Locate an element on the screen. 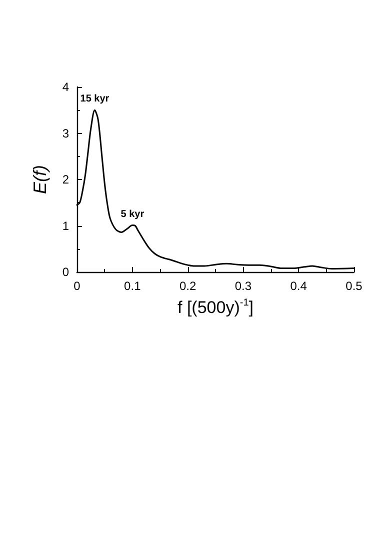 Image resolution: width=374 pixels, height=539 pixels. annotation: 5 kyr is located at coordinates (132, 214).